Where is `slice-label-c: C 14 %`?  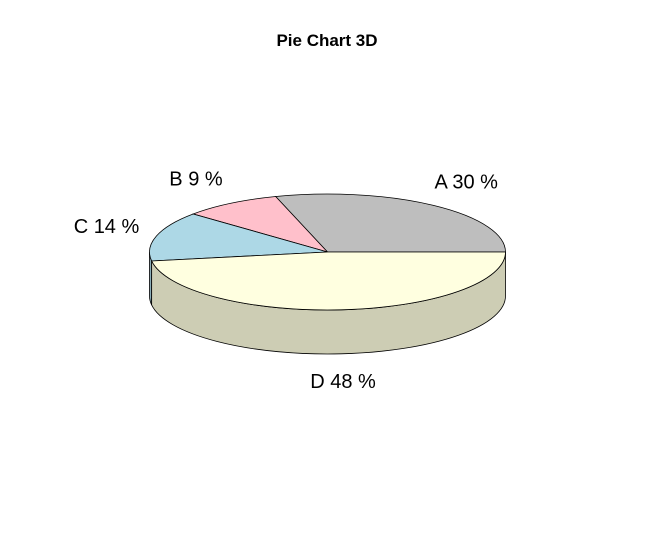
slice-label-c: C 14 % is located at coordinates (107, 227).